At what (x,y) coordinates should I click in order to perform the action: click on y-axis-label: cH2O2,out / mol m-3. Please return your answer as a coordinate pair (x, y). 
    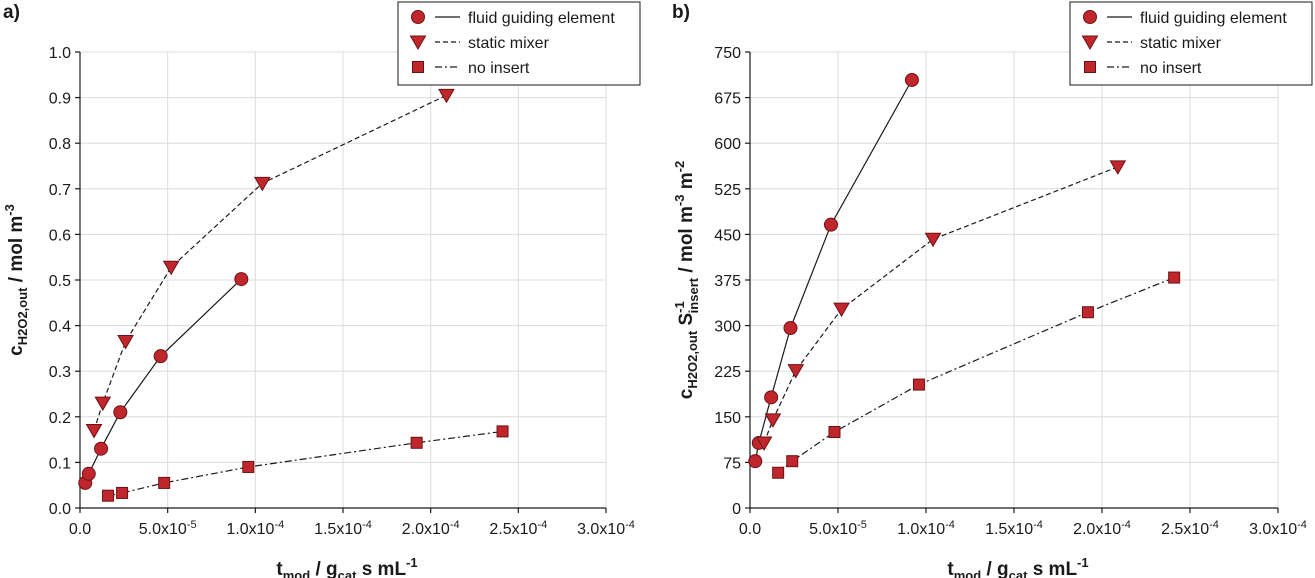
    Looking at the image, I should click on (16, 280).